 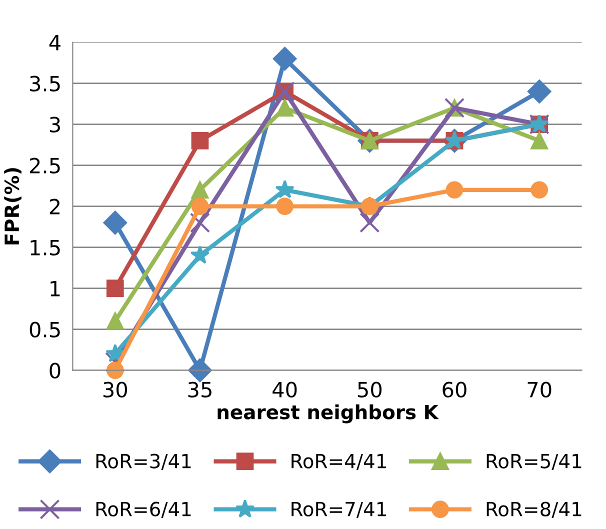 What do you see at coordinates (454, 390) in the screenshot?
I see `x-tick-label: 60` at bounding box center [454, 390].